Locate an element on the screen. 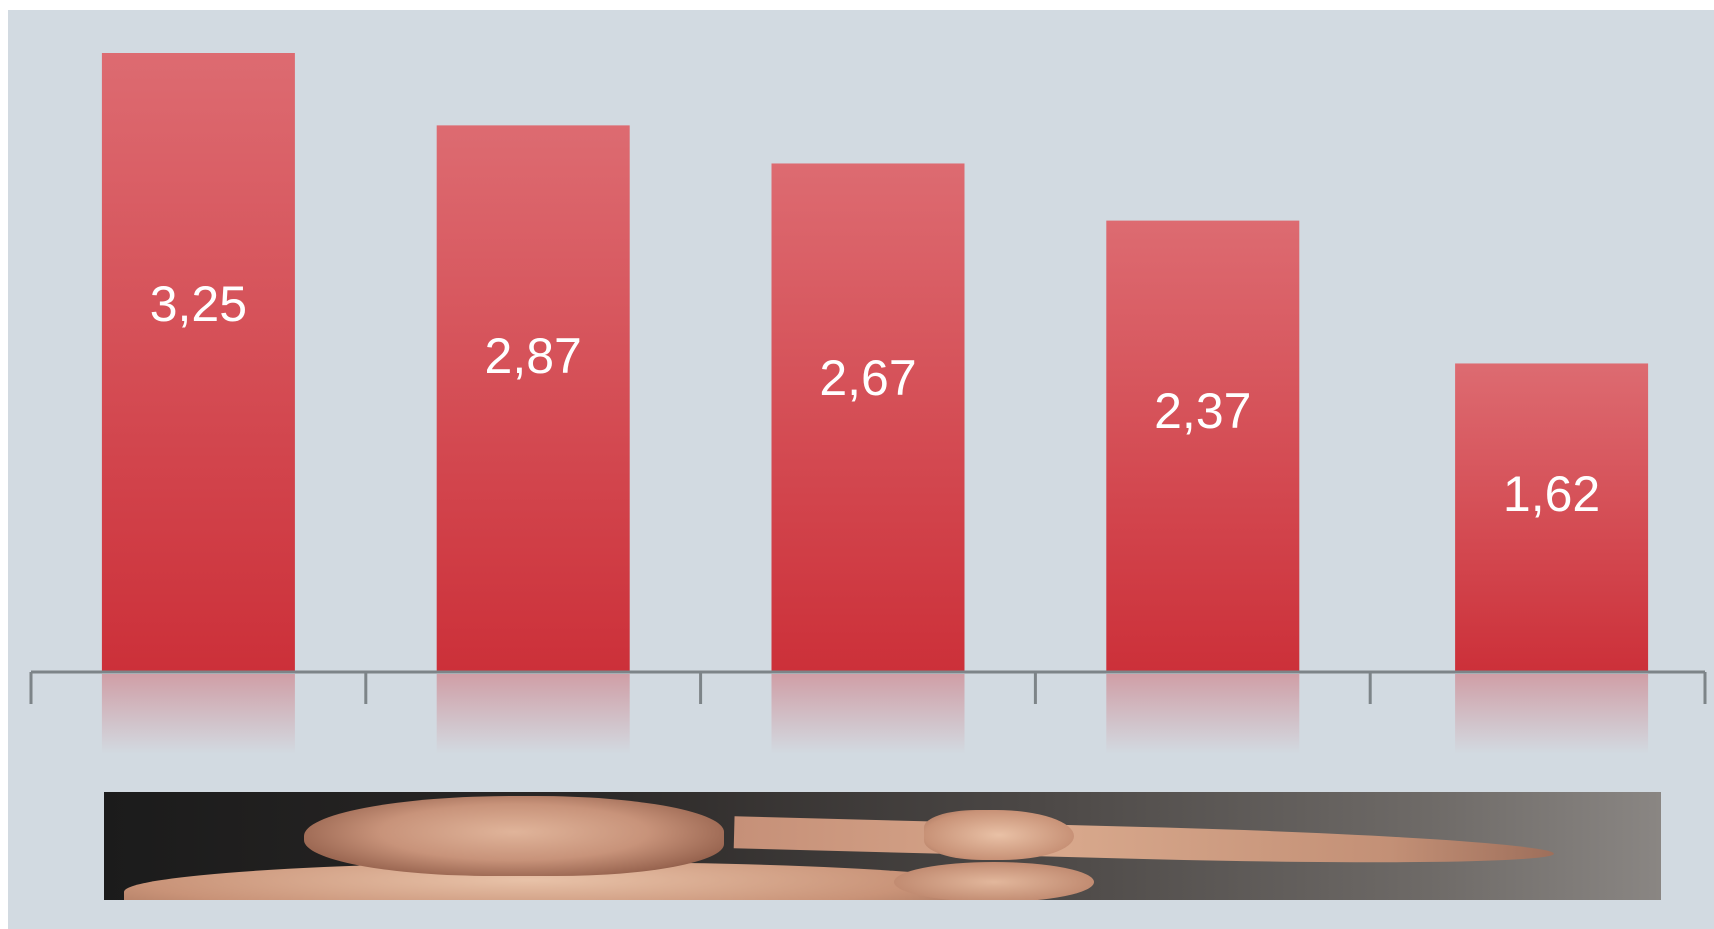 The height and width of the screenshot is (929, 1714). photo-hand is located at coordinates (999, 835).